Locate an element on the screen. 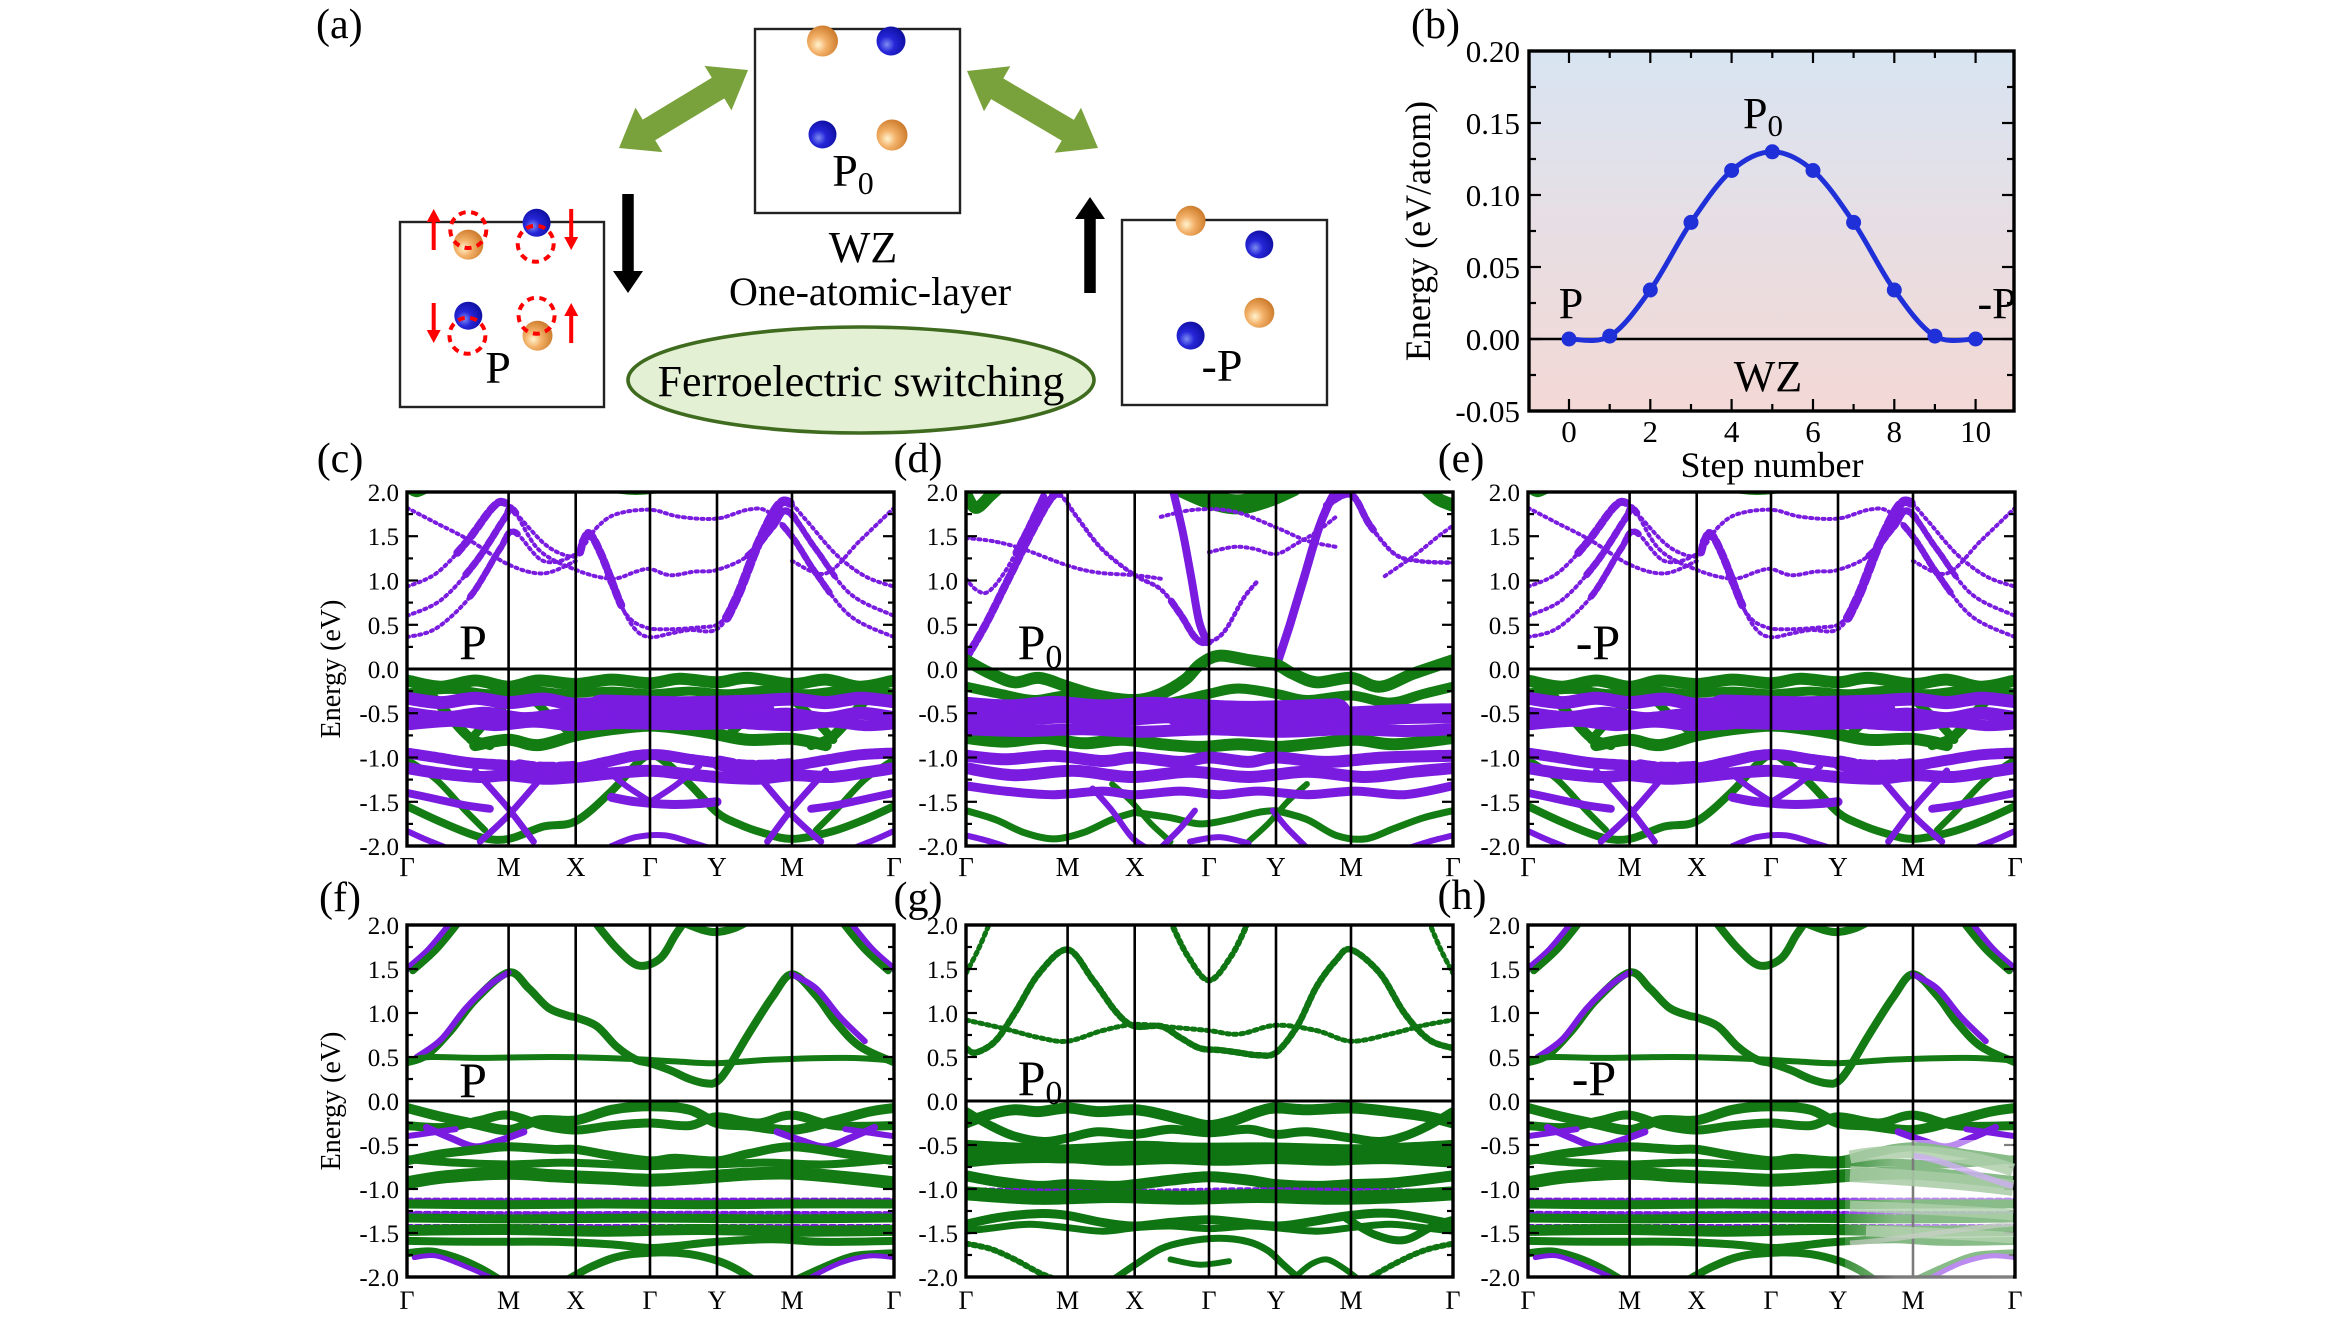 This screenshot has height=1323, width=2342. svg-text: (a) is located at coordinates (339, 25).